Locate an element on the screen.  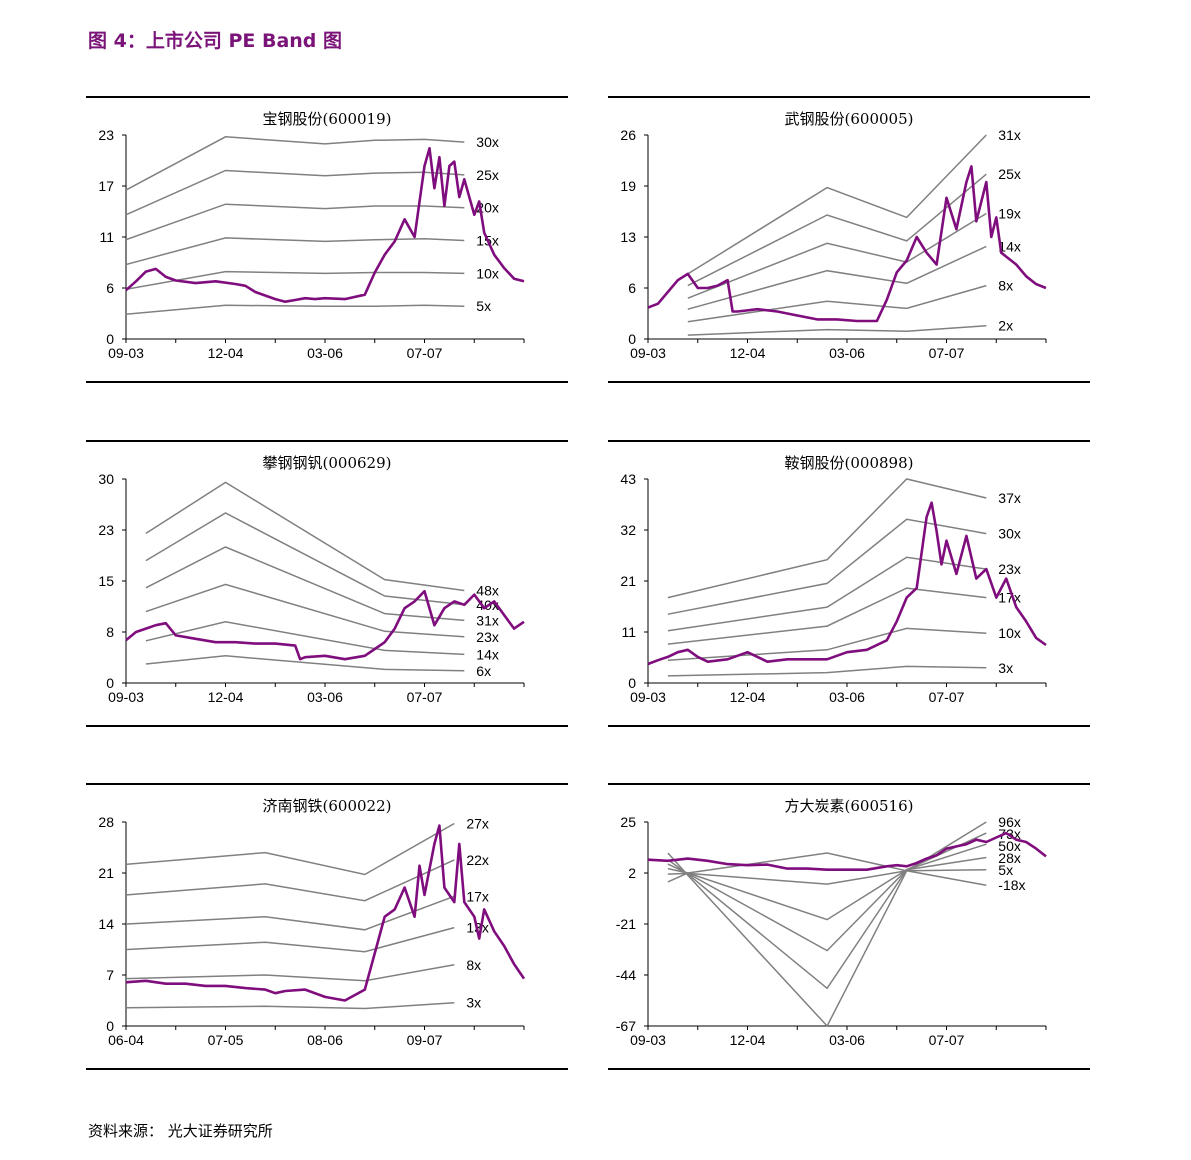
figure-title: 图 4：上市公司 PE Band 图 is located at coordinates (215, 41).